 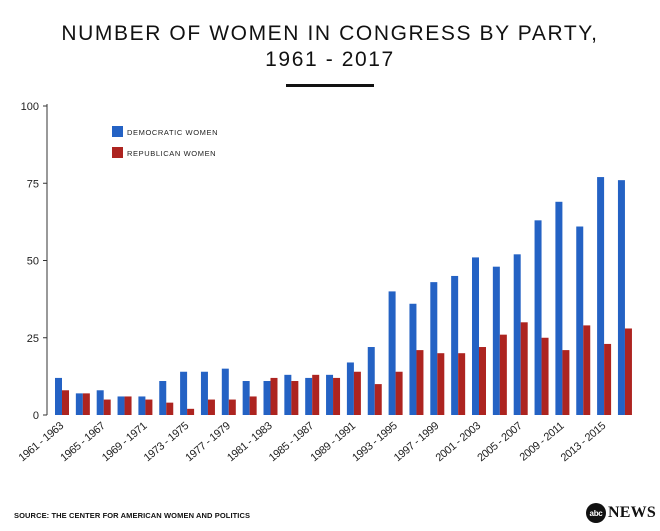 What do you see at coordinates (330, 59) in the screenshot?
I see `chart-title-line-2: 1961 - 2017` at bounding box center [330, 59].